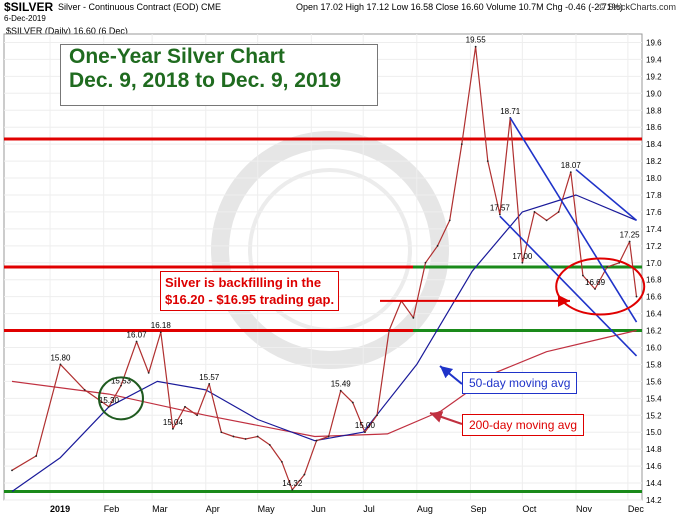  I want to click on y-tick-label: 18.8, so click(654, 110).